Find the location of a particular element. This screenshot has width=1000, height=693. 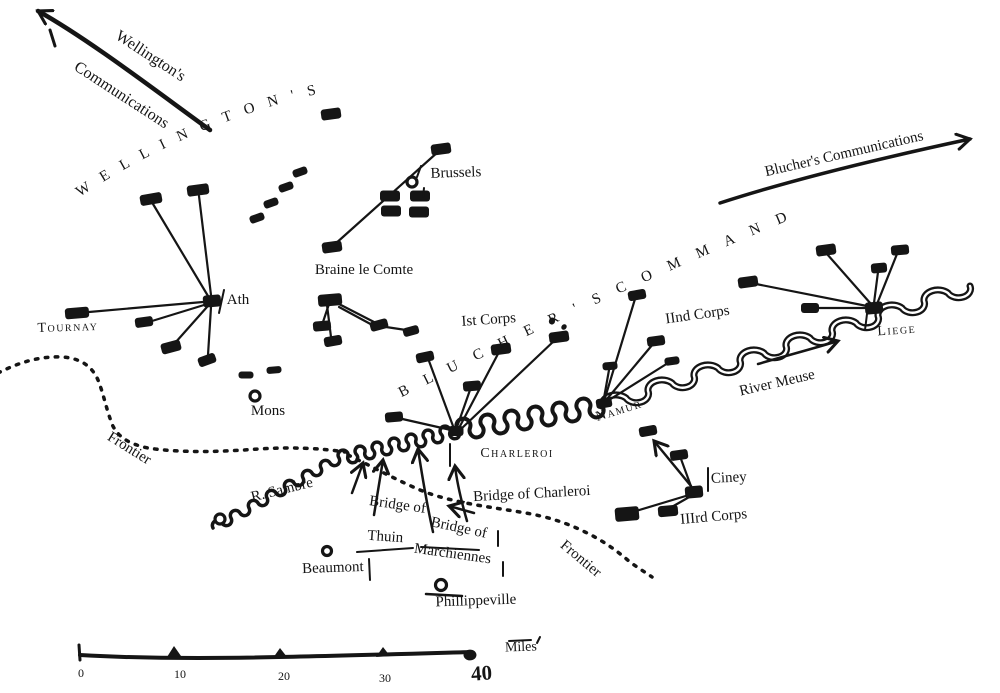

arrow-pen-flick is located at coordinates (52, 38).